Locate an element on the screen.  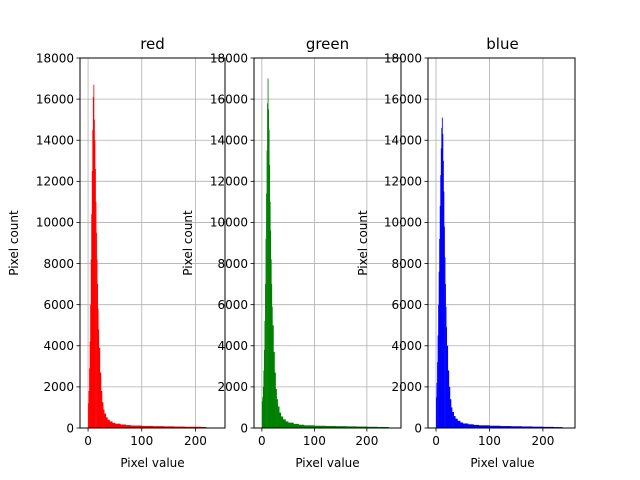
red-y-tick-label: 6000 is located at coordinates (58, 305).